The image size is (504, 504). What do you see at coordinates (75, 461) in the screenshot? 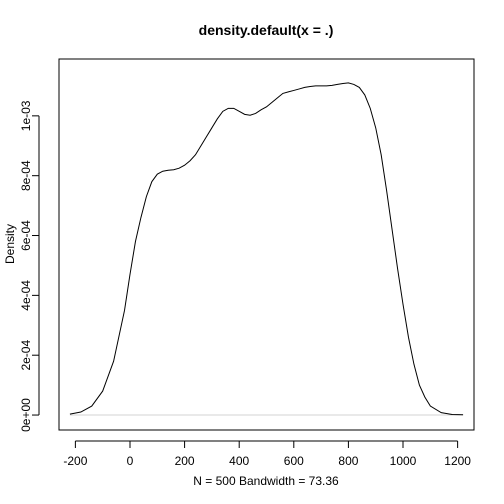
I see `x-tick-label: -200` at bounding box center [75, 461].